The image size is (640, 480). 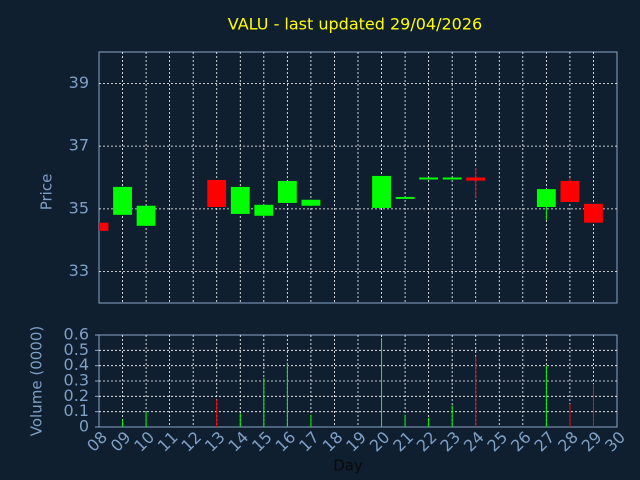 I want to click on y-tick-label: 37, so click(x=79, y=145).